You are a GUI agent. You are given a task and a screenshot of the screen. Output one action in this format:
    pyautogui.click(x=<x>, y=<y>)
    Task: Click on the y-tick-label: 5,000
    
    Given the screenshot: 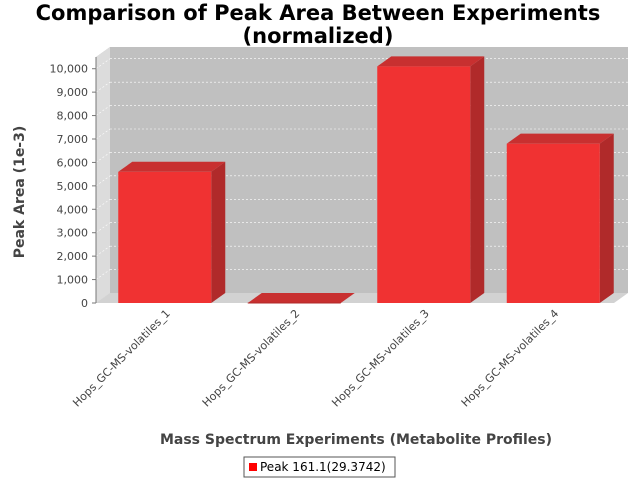 What is the action you would take?
    pyautogui.click(x=73, y=186)
    